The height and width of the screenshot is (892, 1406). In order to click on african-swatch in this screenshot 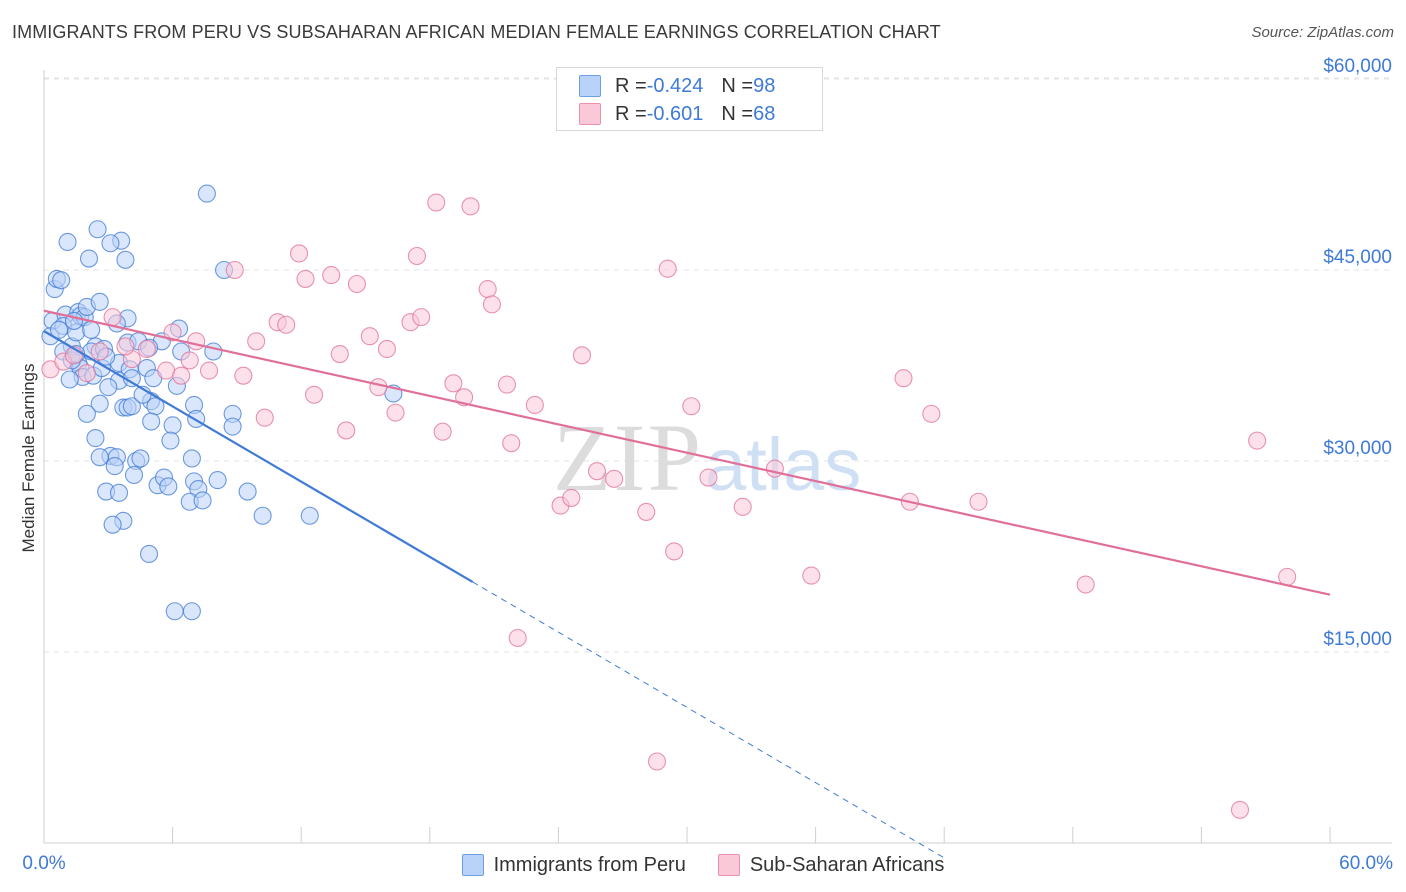, I will do `click(590, 114)`.